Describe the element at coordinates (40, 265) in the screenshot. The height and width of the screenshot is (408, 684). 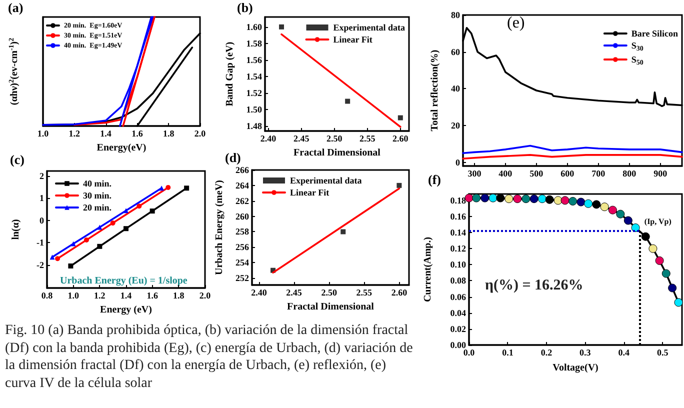
I see `y-tick-label: -2` at that location.